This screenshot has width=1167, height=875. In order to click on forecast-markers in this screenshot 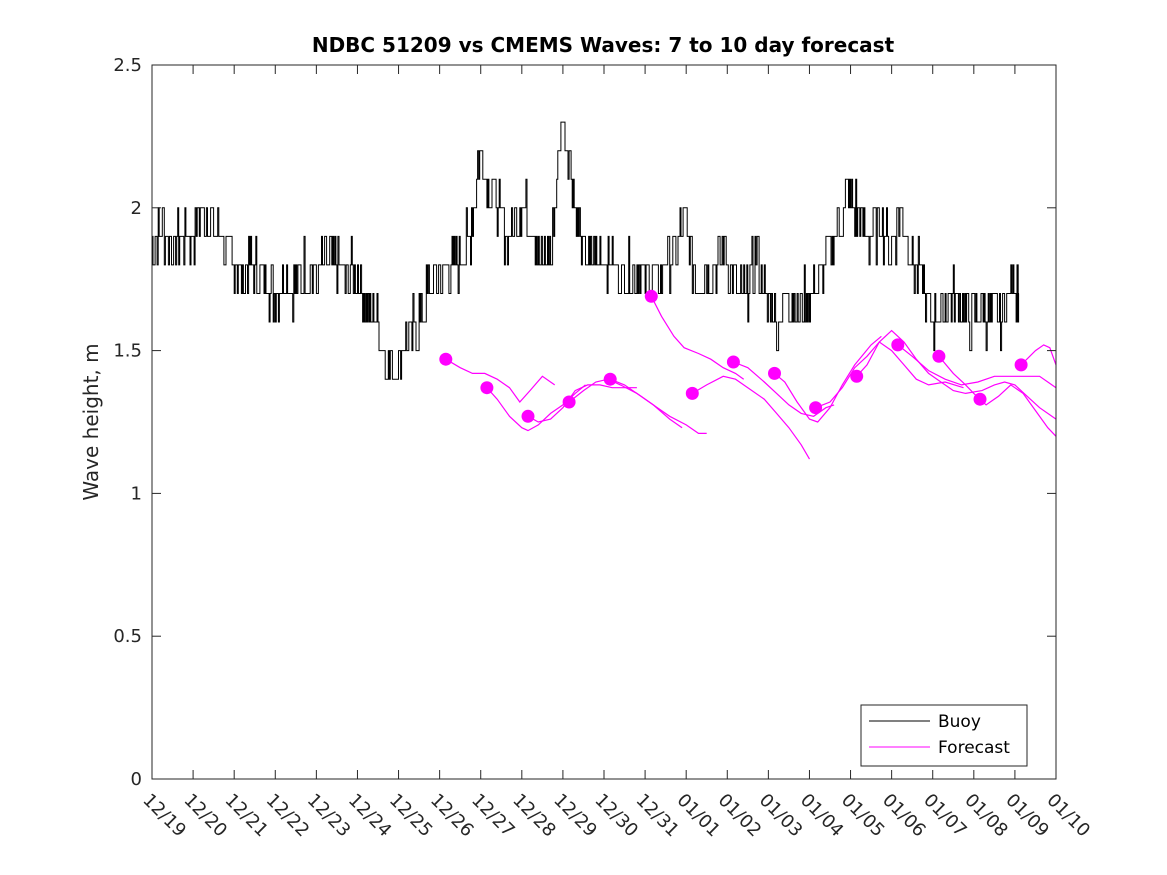, I will do `click(733, 356)`.